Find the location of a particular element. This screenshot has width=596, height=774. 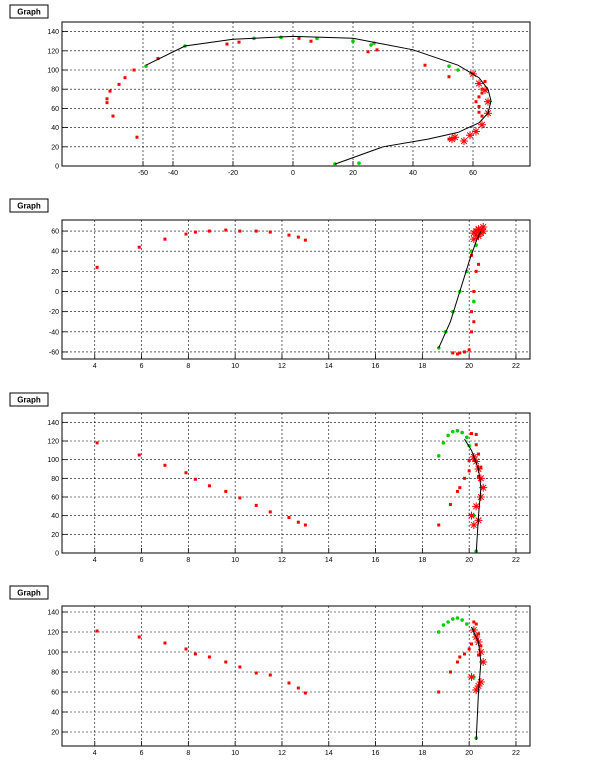

y-tick-label: 60 is located at coordinates (55, 498).